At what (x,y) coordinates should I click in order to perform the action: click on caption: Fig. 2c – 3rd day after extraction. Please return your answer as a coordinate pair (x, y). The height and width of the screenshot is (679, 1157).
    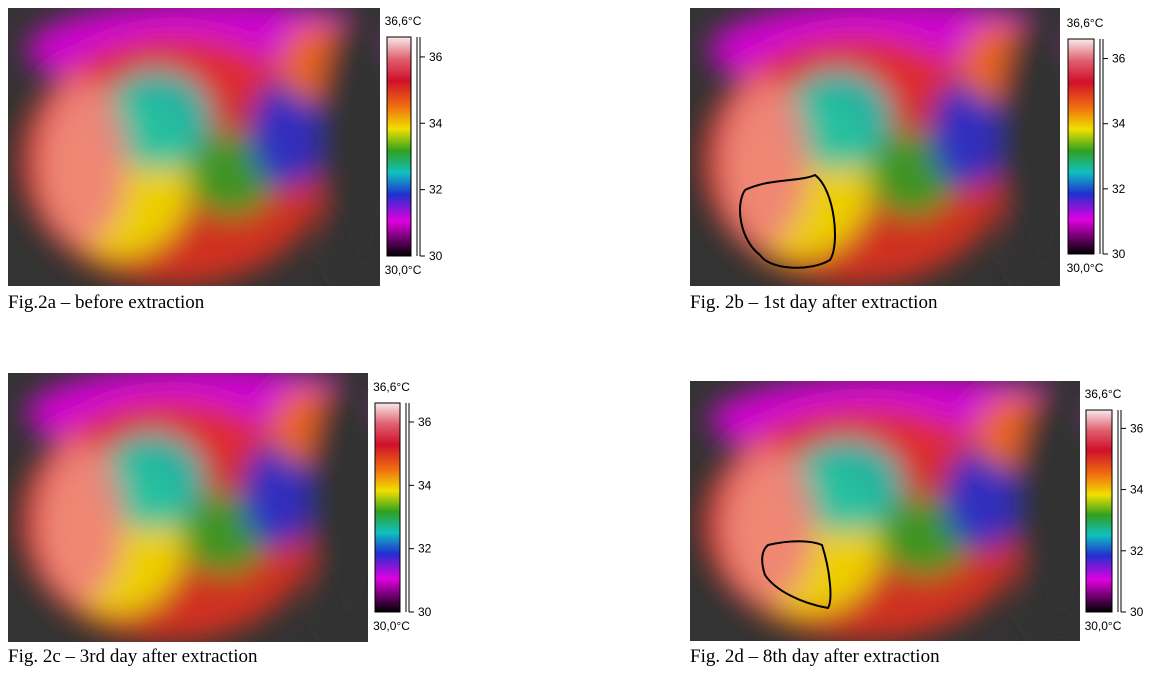
    Looking at the image, I should click on (133, 656).